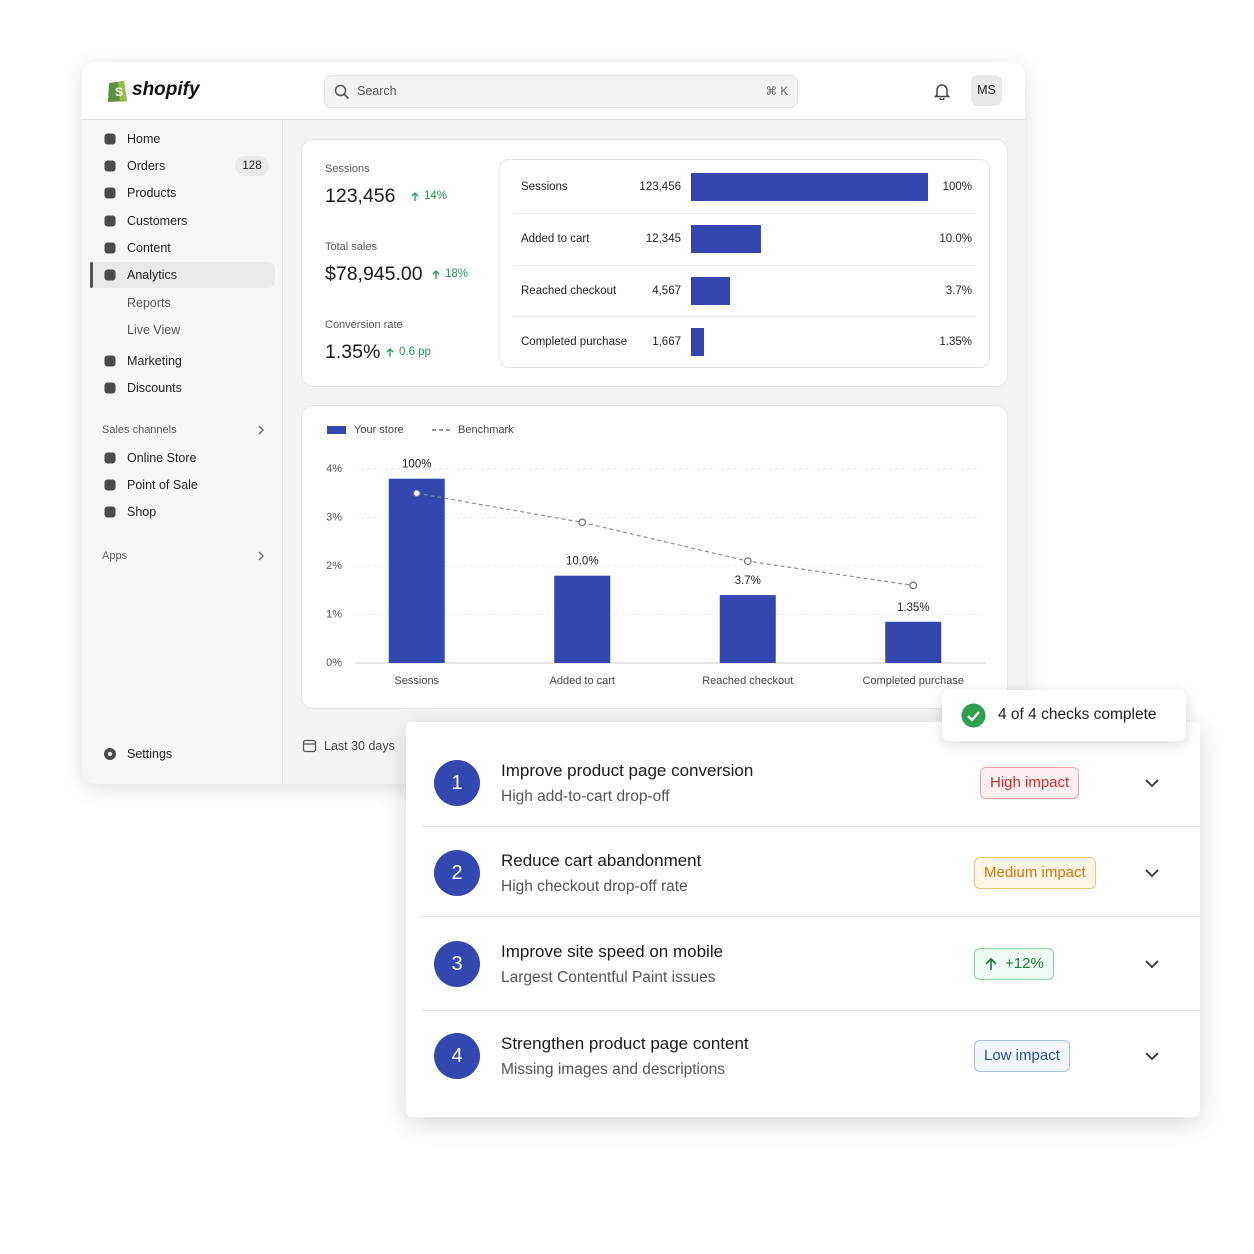 The image size is (1254, 1254). I want to click on check-detail: Missing images and descriptions, so click(613, 1069).